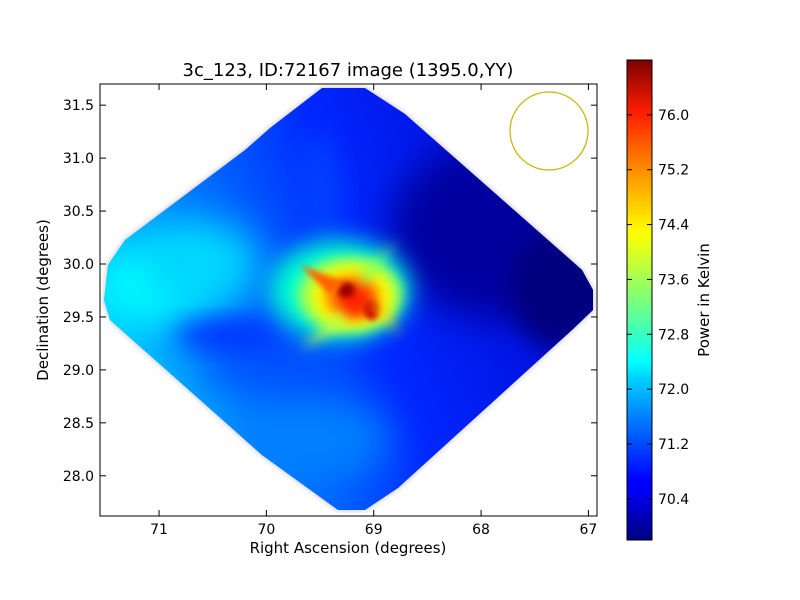 Image resolution: width=800 pixels, height=600 pixels. What do you see at coordinates (348, 548) in the screenshot?
I see `x-axis-label: Right Ascension (degrees)` at bounding box center [348, 548].